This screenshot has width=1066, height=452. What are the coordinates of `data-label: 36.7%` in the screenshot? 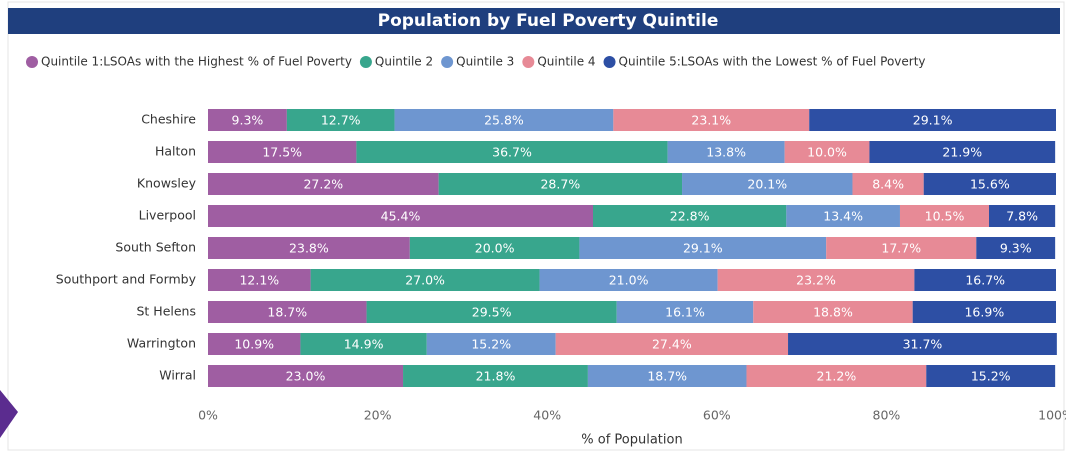 It's located at (512, 152).